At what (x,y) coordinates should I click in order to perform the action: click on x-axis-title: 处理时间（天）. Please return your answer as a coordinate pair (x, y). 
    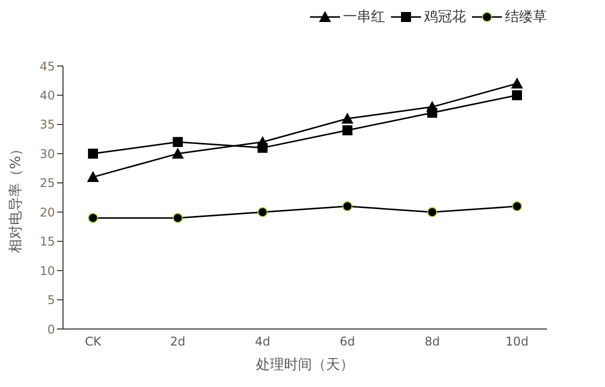
    Looking at the image, I should click on (305, 365).